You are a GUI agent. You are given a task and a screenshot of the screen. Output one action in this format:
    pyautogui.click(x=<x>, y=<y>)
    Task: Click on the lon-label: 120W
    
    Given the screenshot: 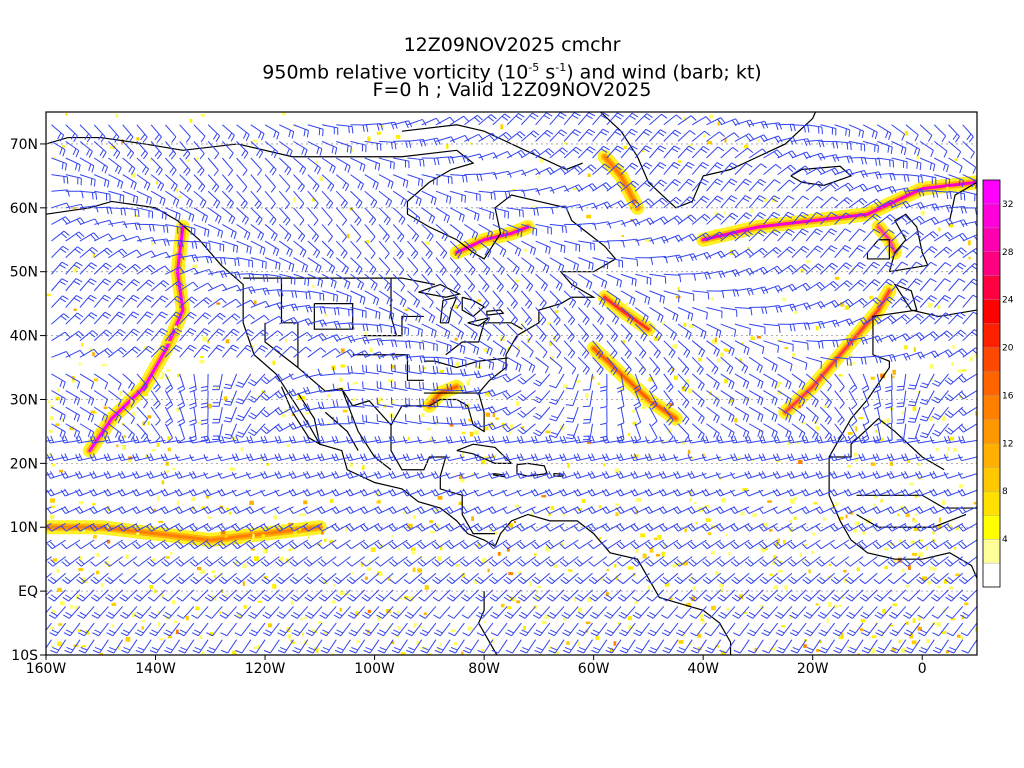 What is the action you would take?
    pyautogui.click(x=265, y=669)
    